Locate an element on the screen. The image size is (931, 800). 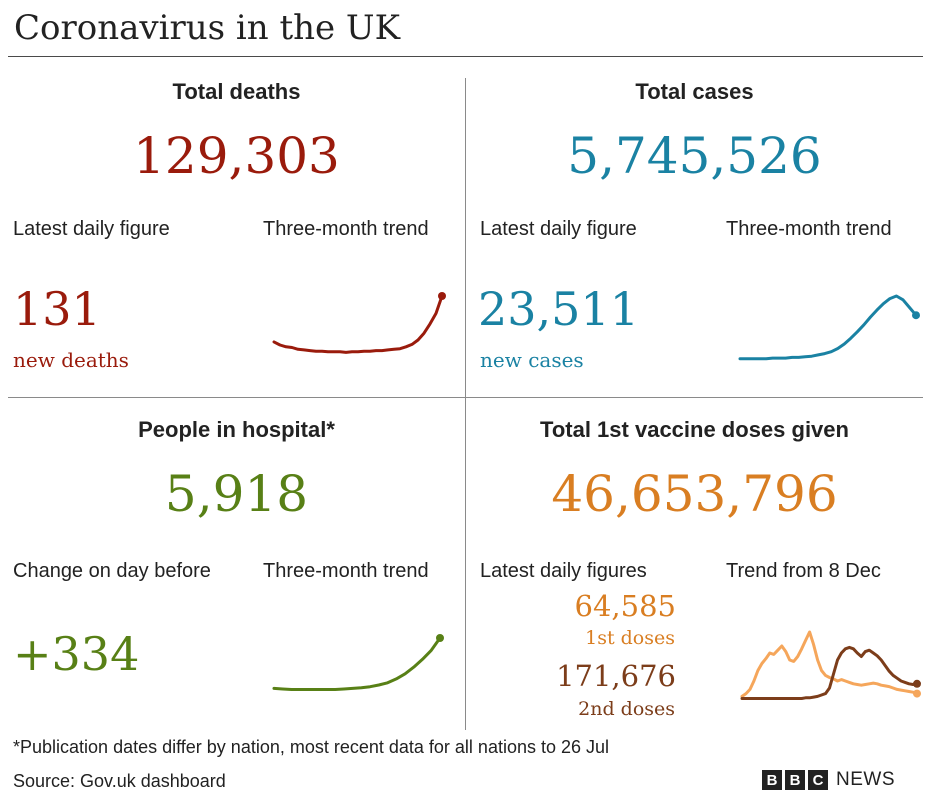
hospital-trend-line is located at coordinates (357, 663).